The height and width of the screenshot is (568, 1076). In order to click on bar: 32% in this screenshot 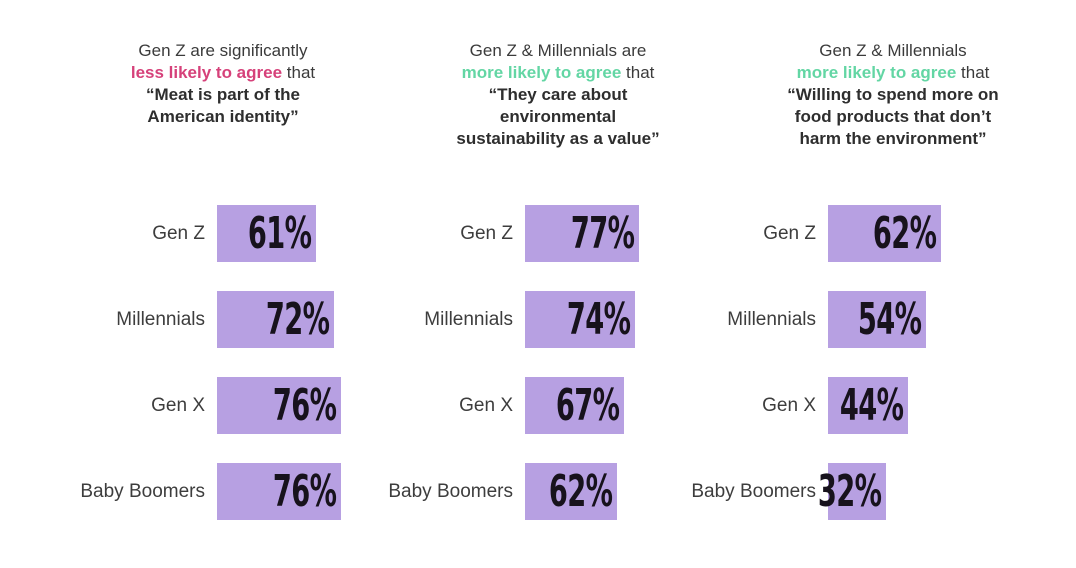, I will do `click(852, 491)`.